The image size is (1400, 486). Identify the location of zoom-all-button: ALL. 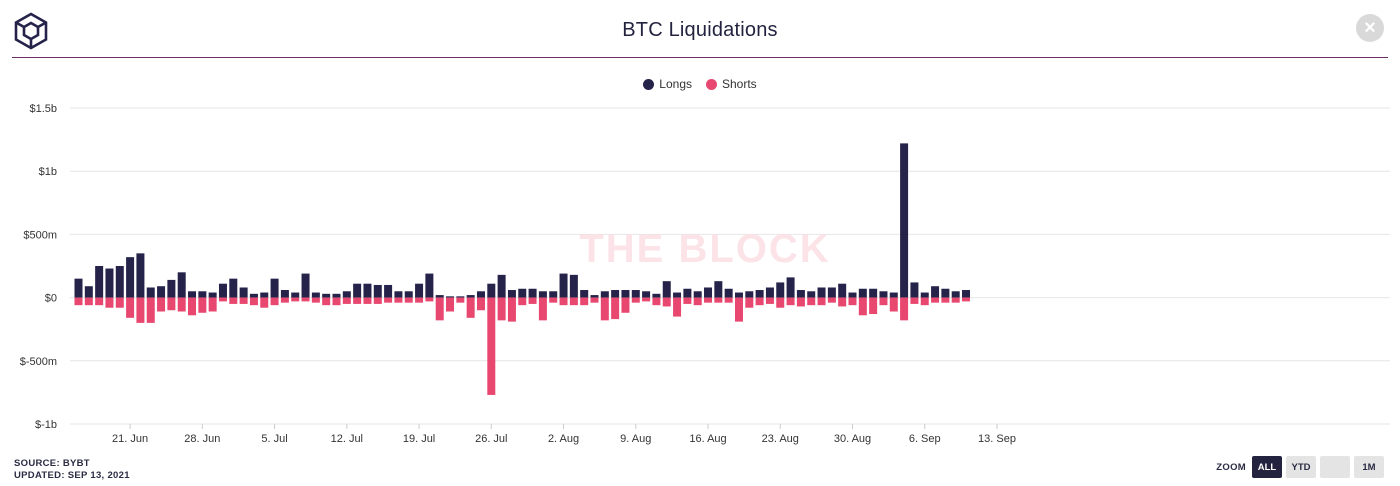
(1267, 467).